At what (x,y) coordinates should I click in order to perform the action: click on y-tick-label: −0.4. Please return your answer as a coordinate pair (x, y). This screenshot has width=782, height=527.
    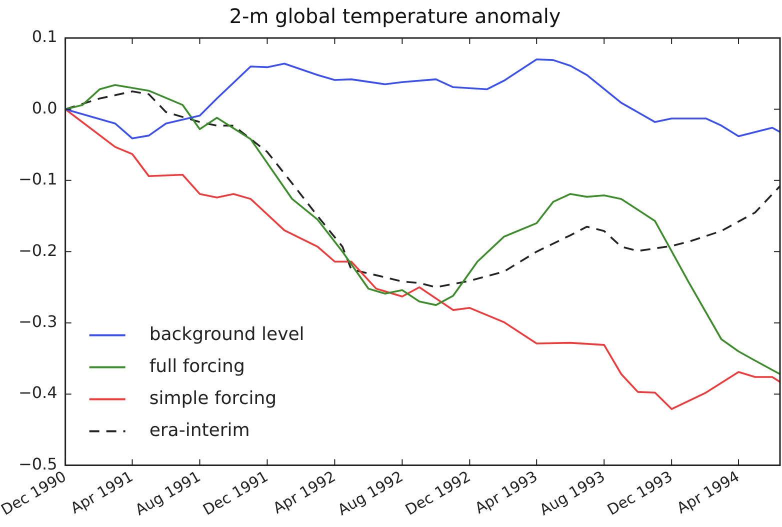
    Looking at the image, I should click on (38, 392).